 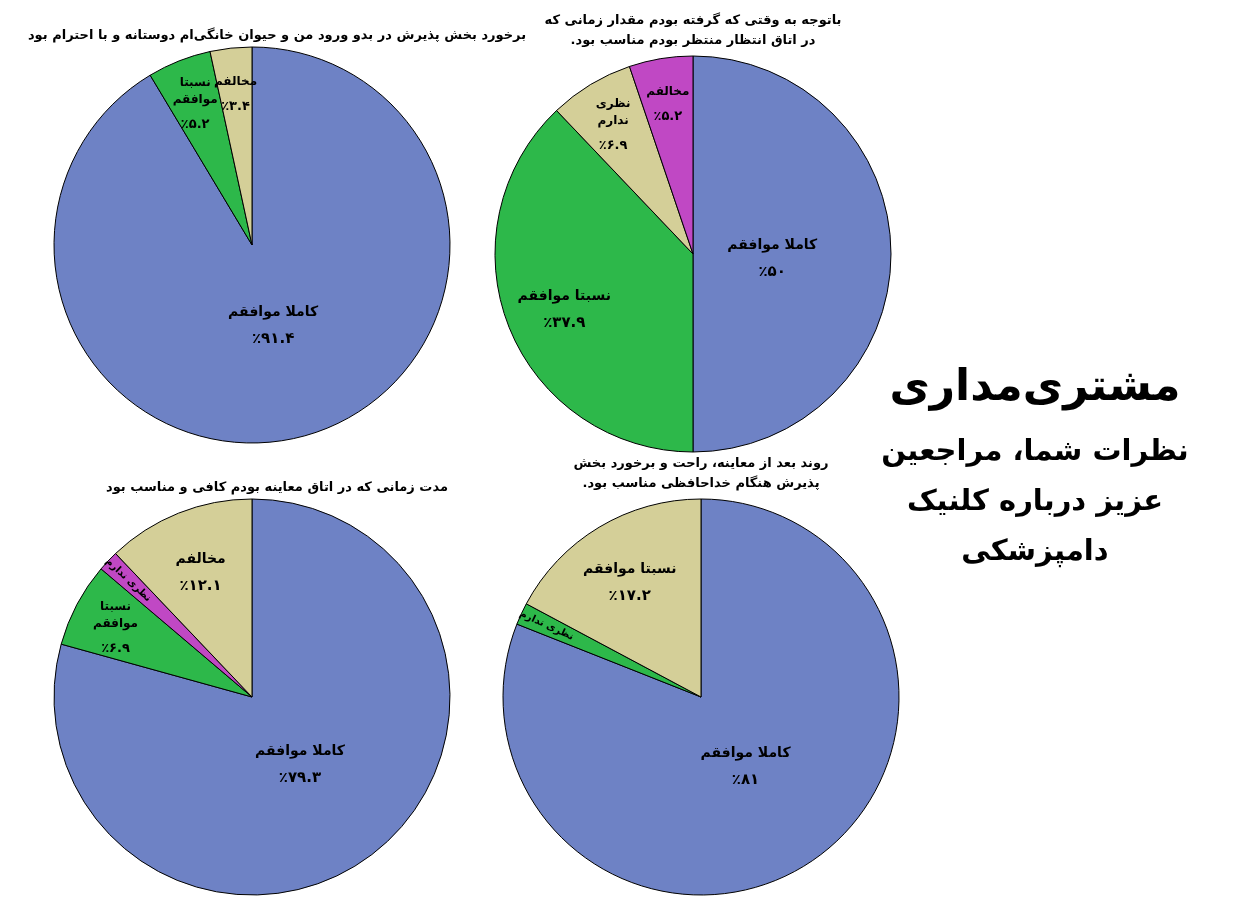 What do you see at coordinates (1035, 500) in the screenshot?
I see `text: نظرات شما، مراجعین عزیز درباره کلنیک دامپزشکی` at bounding box center [1035, 500].